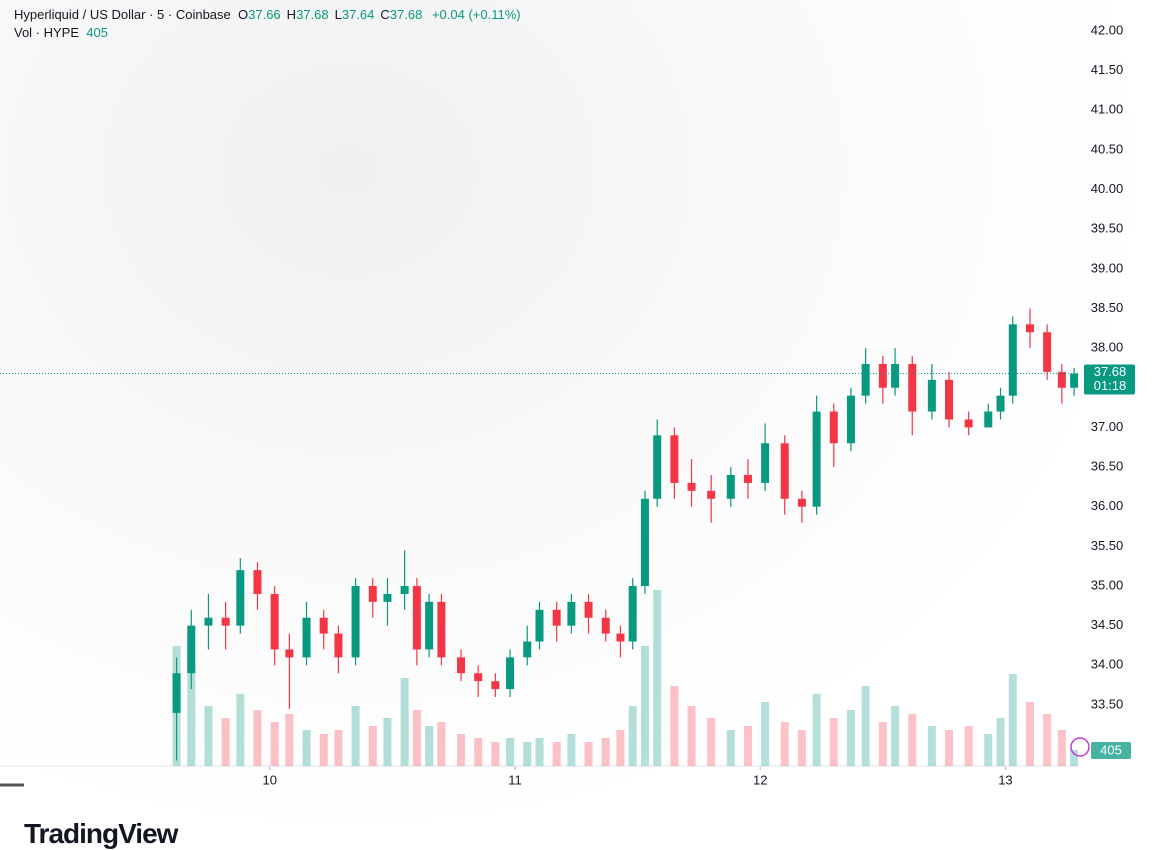 This screenshot has width=1164, height=850. I want to click on x-tick-label: 12, so click(760, 779).